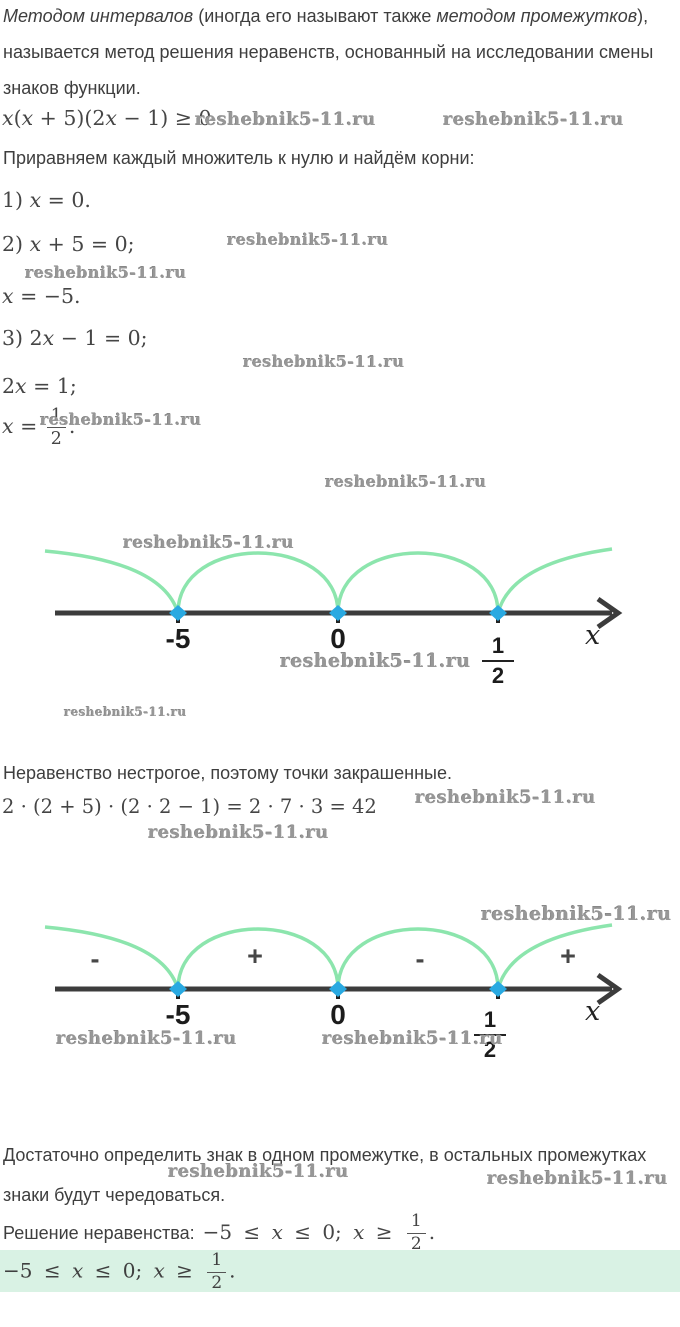  I want to click on intro-line-3: знаков функции., so click(72, 88).